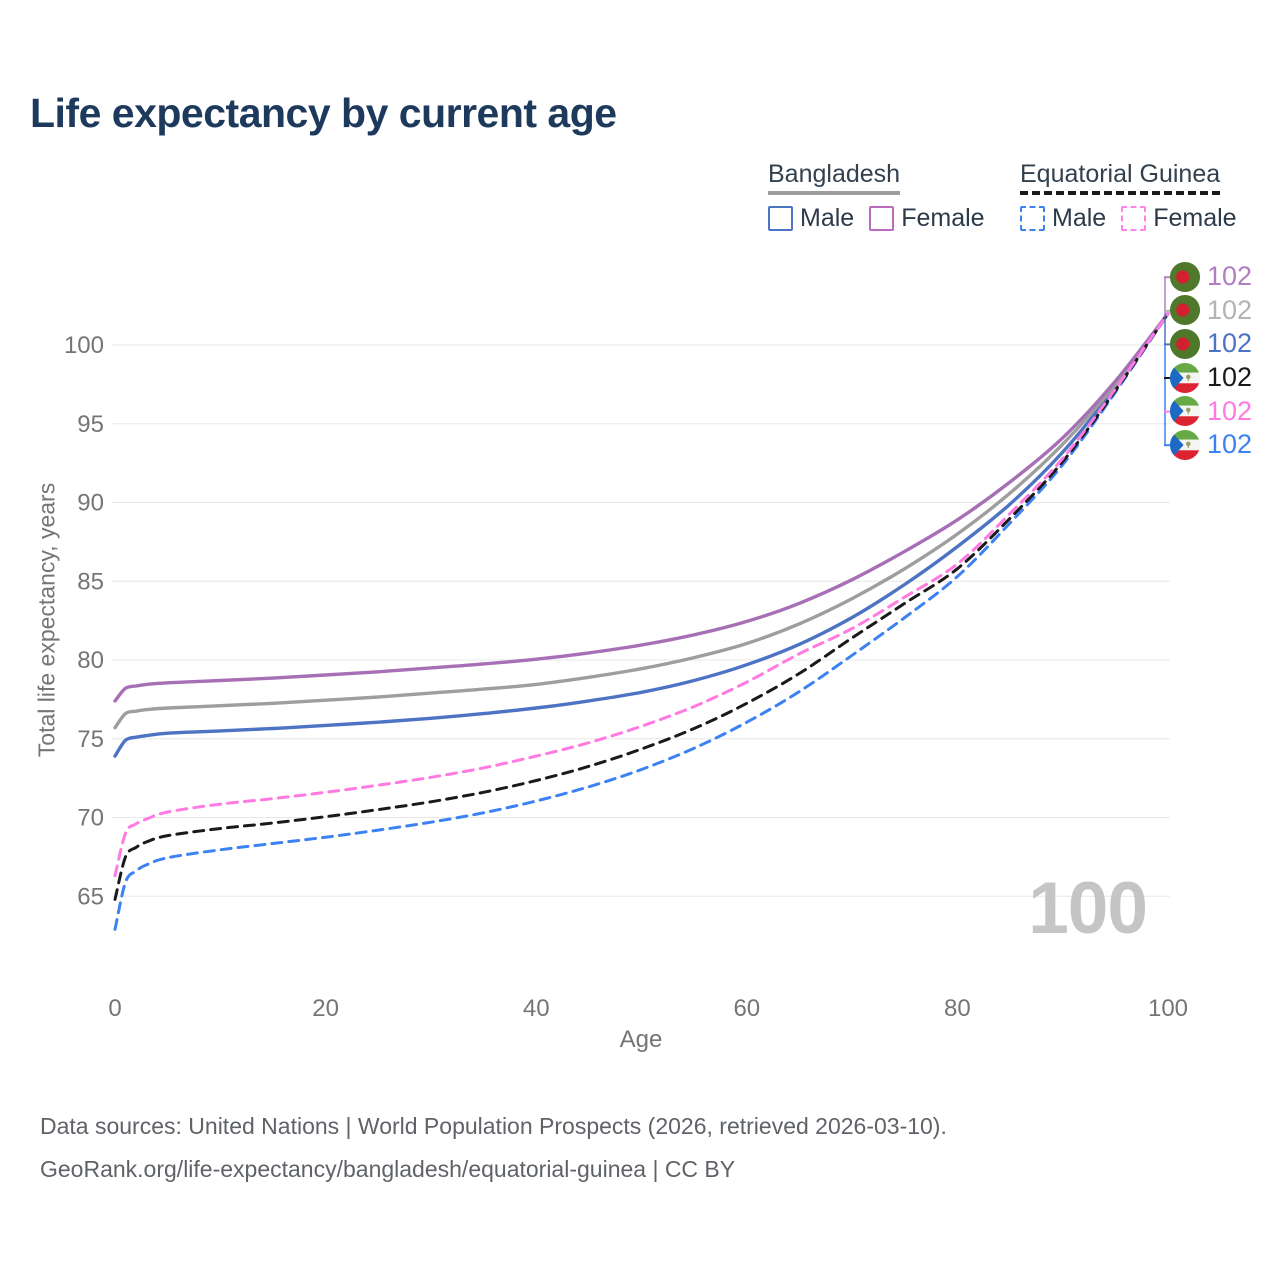  I want to click on y-tick-label-90: 90, so click(90, 503).